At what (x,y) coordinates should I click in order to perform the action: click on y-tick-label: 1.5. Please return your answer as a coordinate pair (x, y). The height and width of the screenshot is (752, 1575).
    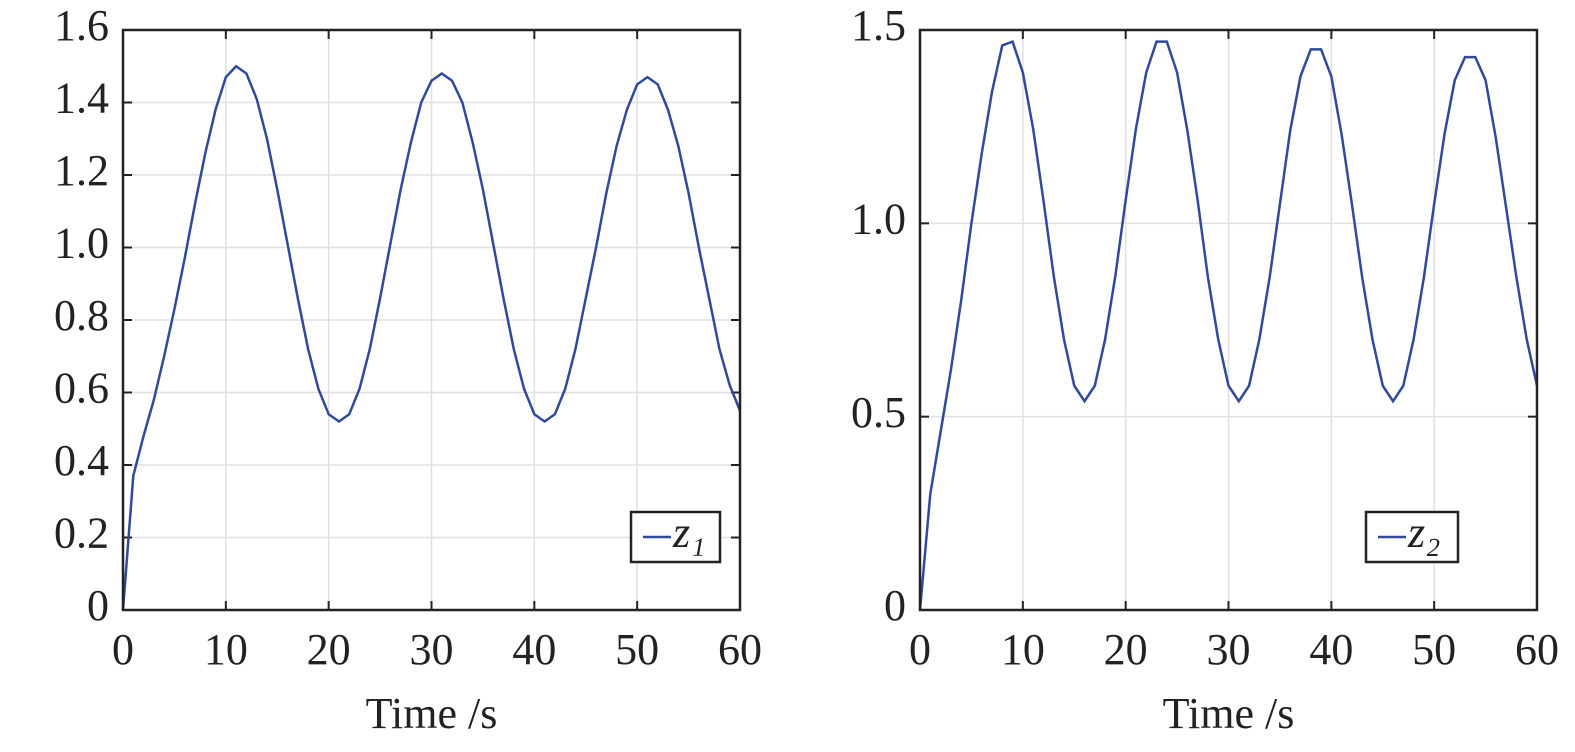
    Looking at the image, I should click on (878, 25).